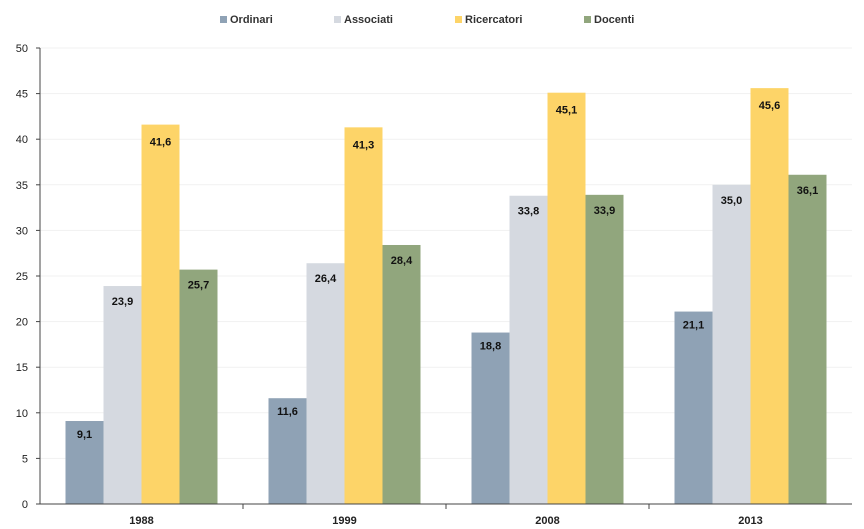  I want to click on y-tick-label: 5, so click(25, 459).